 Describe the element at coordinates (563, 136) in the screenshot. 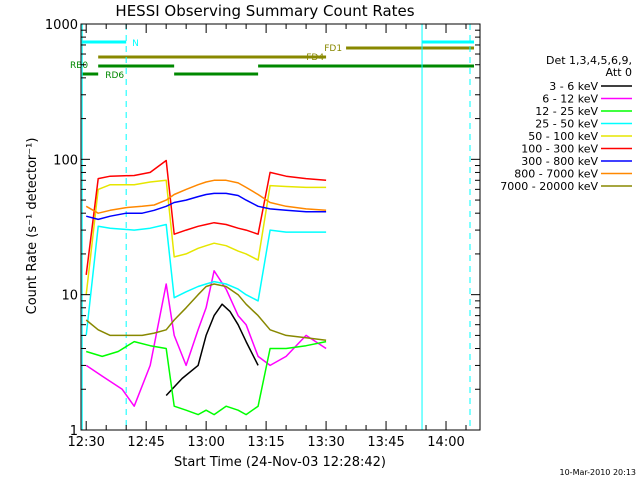

I see `legend-entry-label: 50 - 100 keV` at that location.